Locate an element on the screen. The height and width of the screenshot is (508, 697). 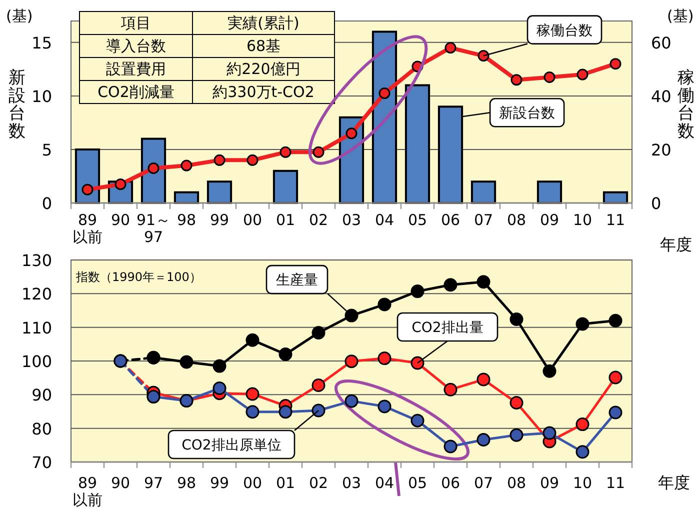
y-tick-label: 70 is located at coordinates (42, 462).